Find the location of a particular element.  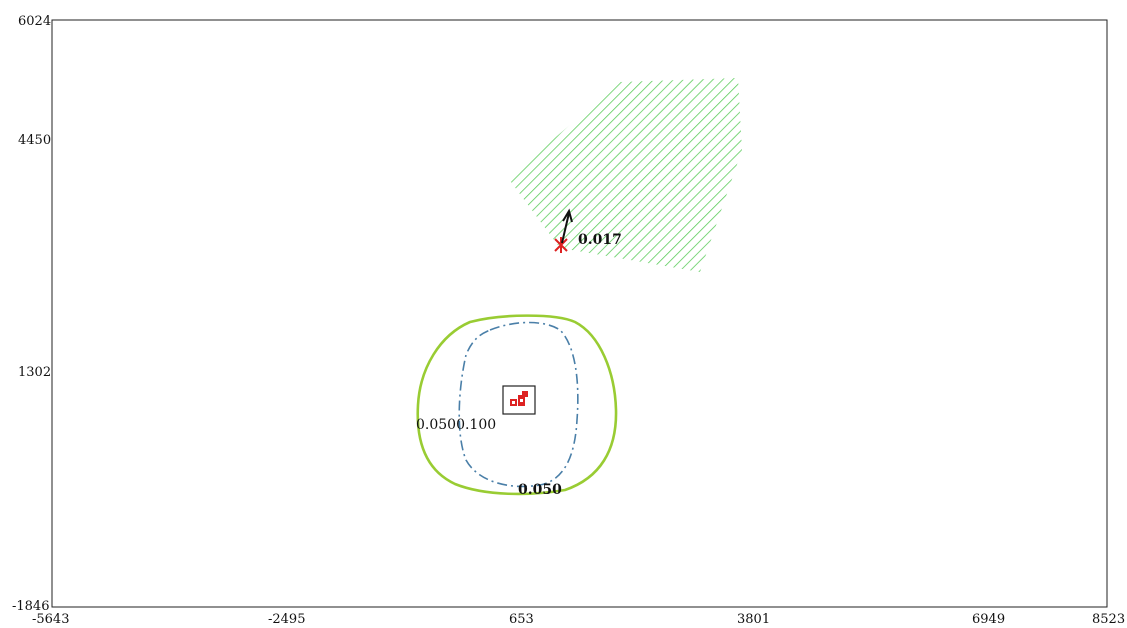

x-tick-653: 653 is located at coordinates (521, 619).